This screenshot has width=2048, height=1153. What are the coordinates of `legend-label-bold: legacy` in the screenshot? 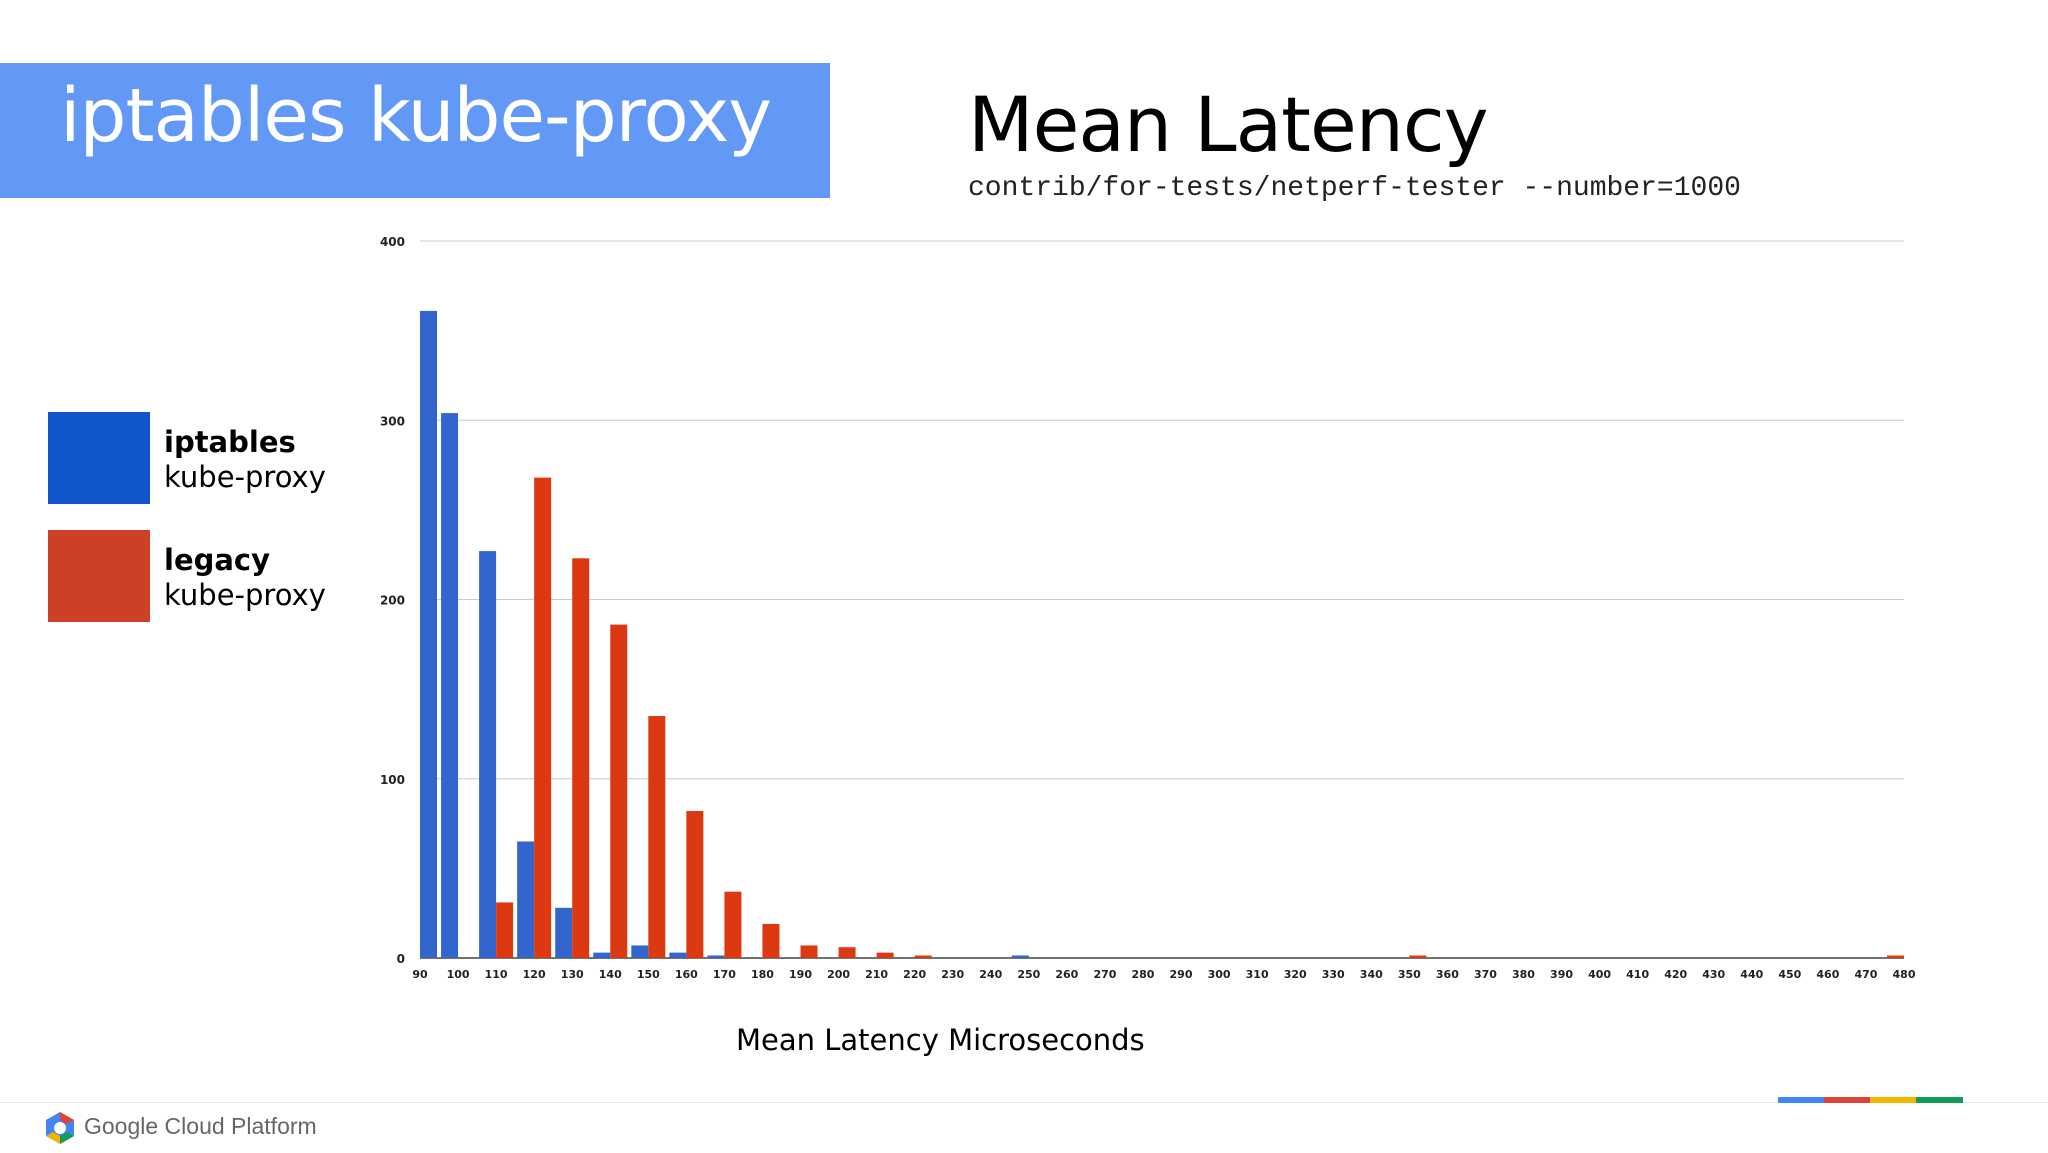 It's located at (217, 560).